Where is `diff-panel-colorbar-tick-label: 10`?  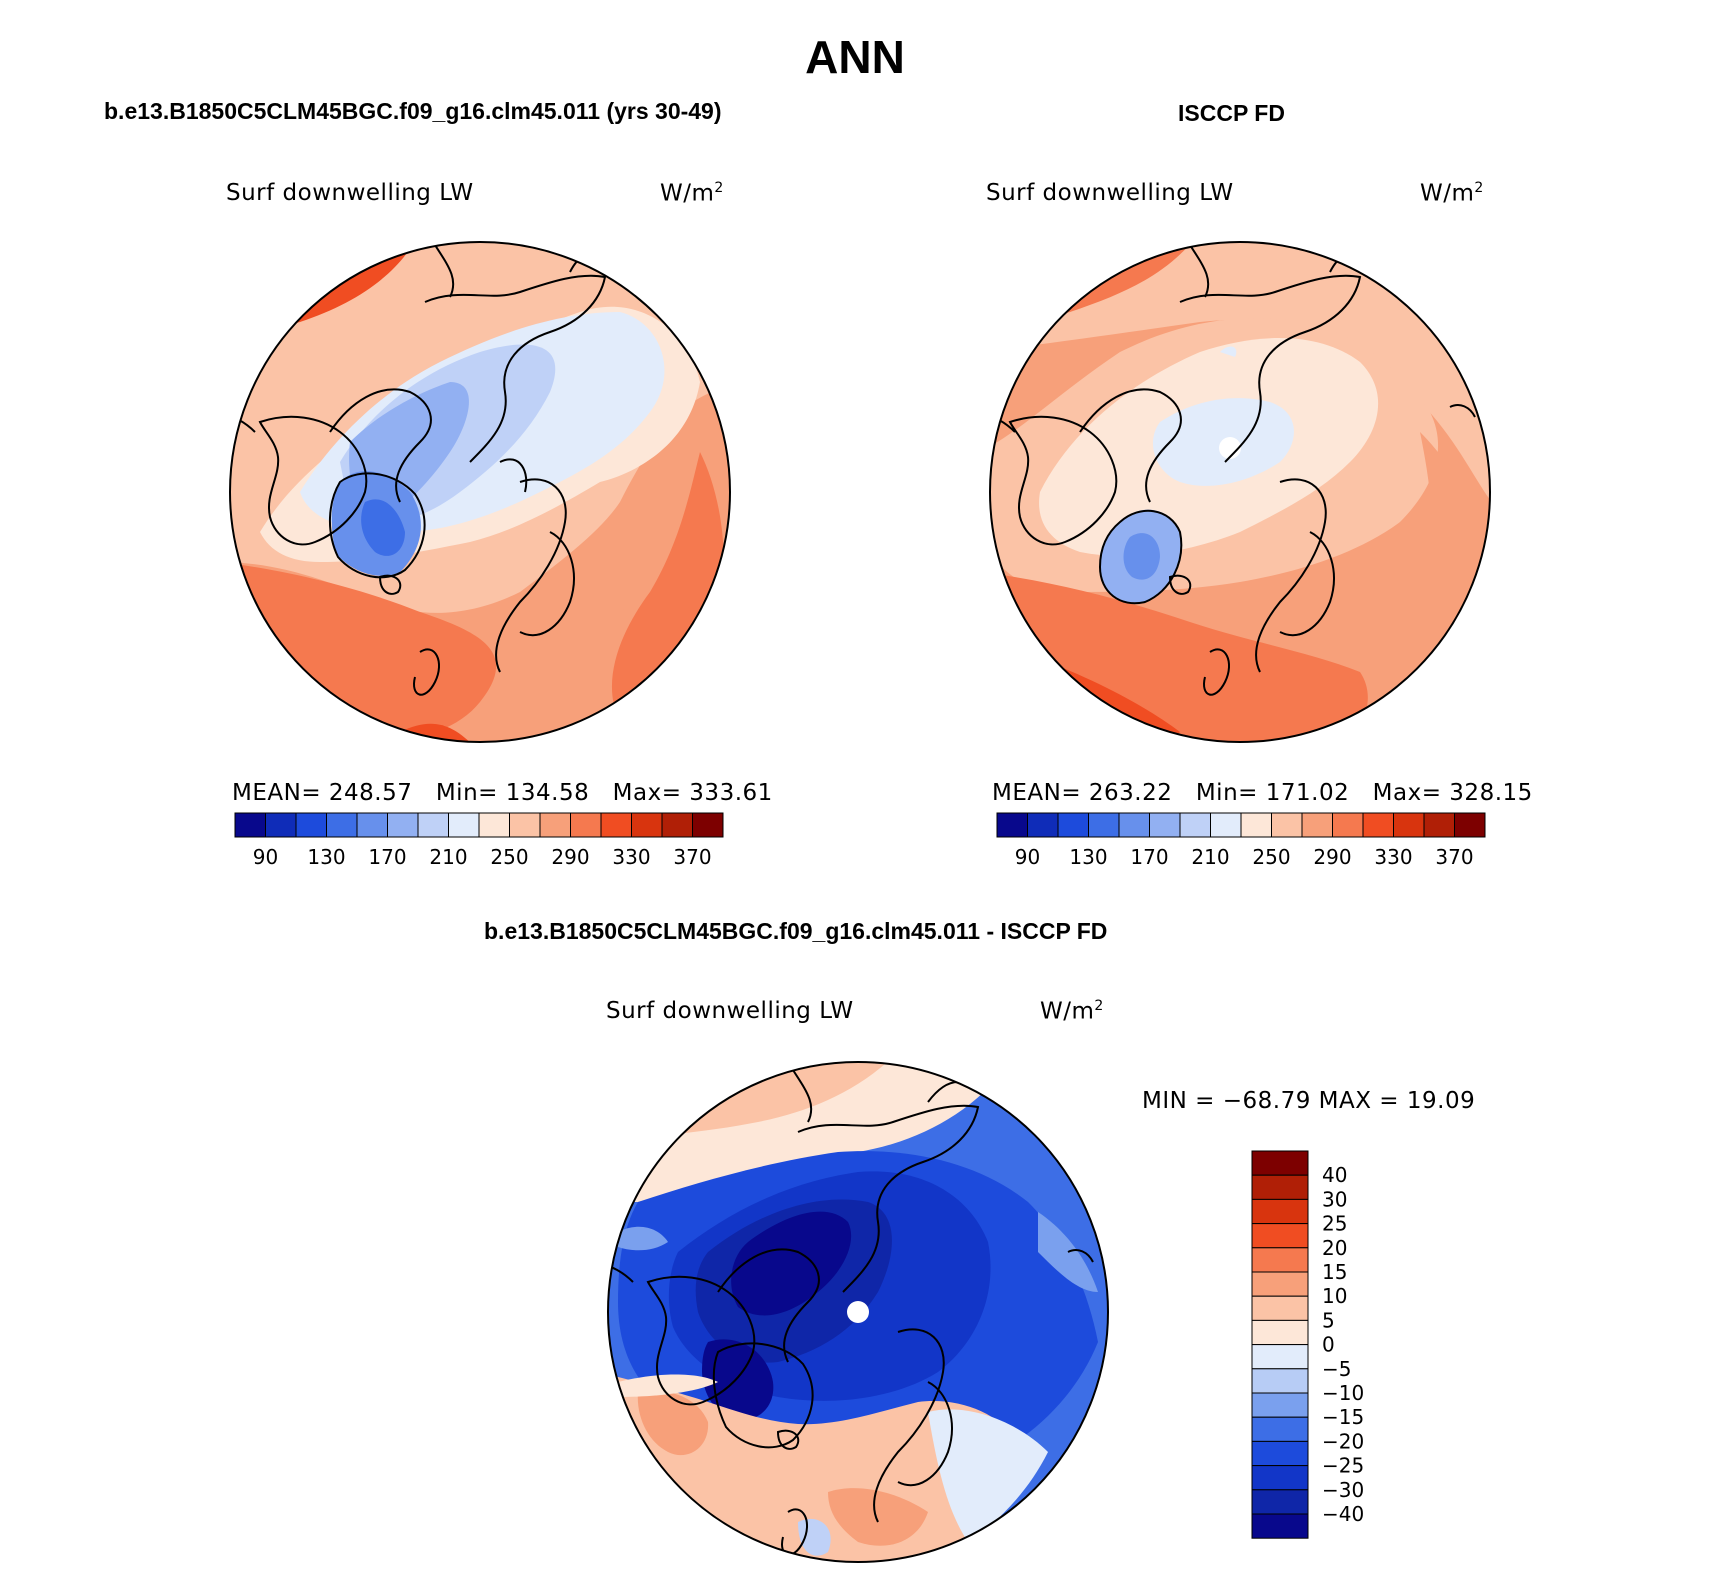
diff-panel-colorbar-tick-label: 10 is located at coordinates (1334, 1296).